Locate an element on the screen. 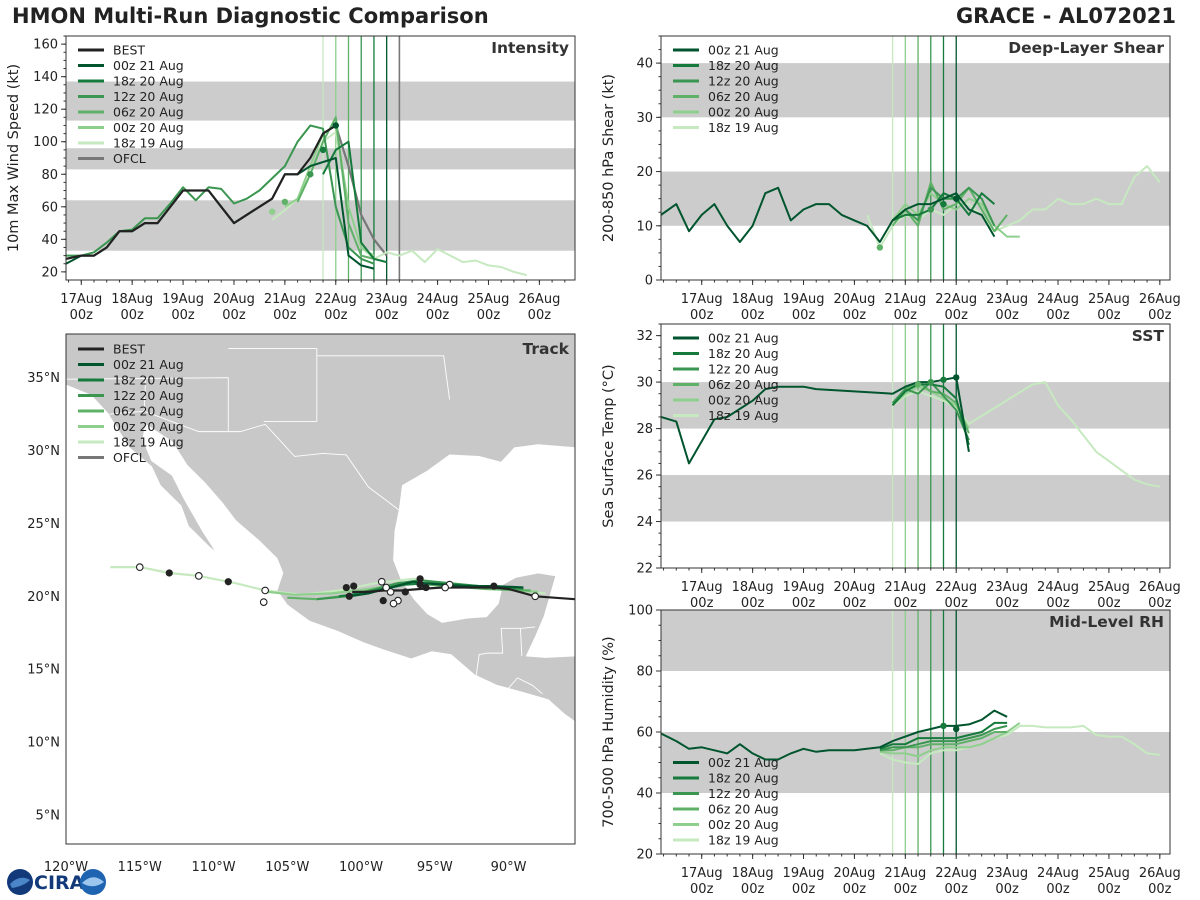 The width and height of the screenshot is (1200, 900). y-tick-label: 30 is located at coordinates (644, 383).